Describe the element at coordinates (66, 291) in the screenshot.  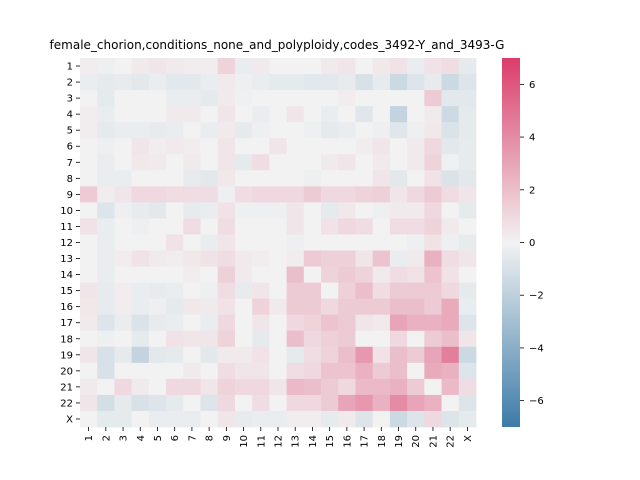
I see `y-tick-label: 15` at that location.